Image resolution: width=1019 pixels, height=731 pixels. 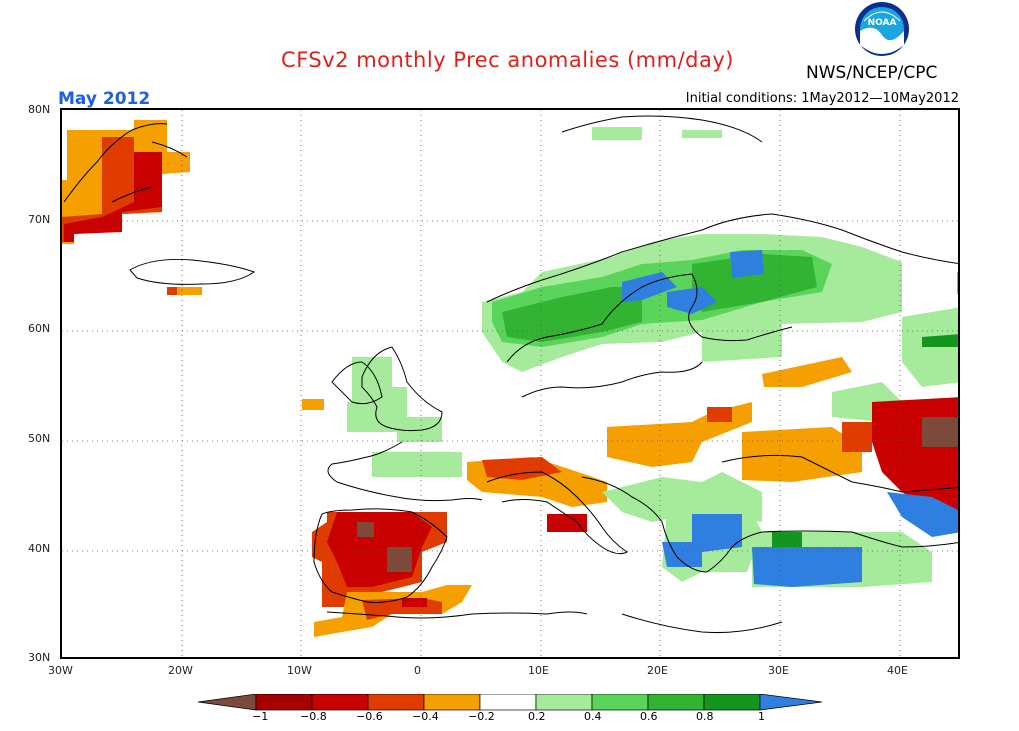 I want to click on anomaly-russia, so click(x=900, y=404).